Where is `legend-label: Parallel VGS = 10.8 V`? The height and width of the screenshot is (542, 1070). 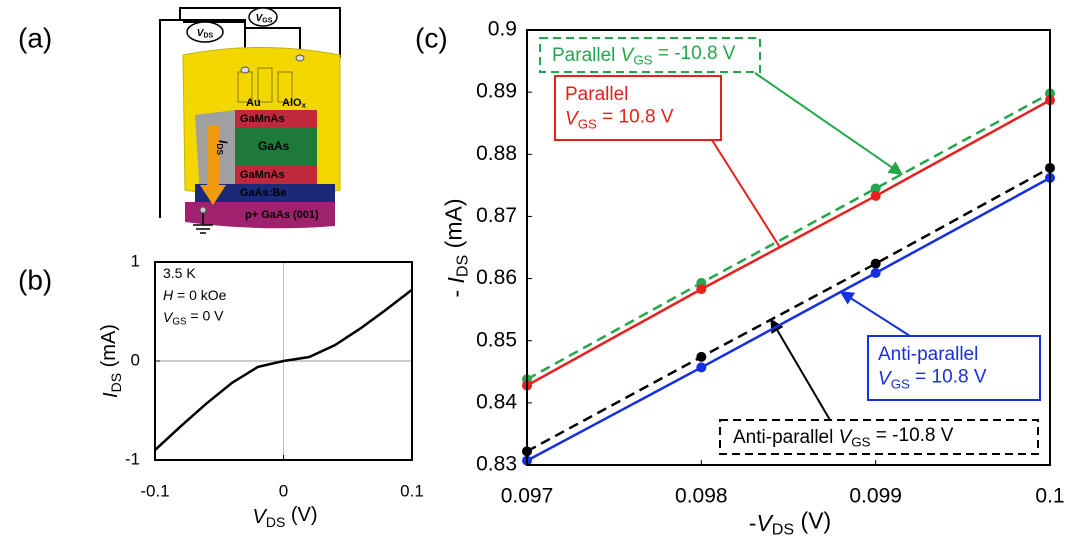
legend-label: Parallel VGS = 10.8 V is located at coordinates (619, 107).